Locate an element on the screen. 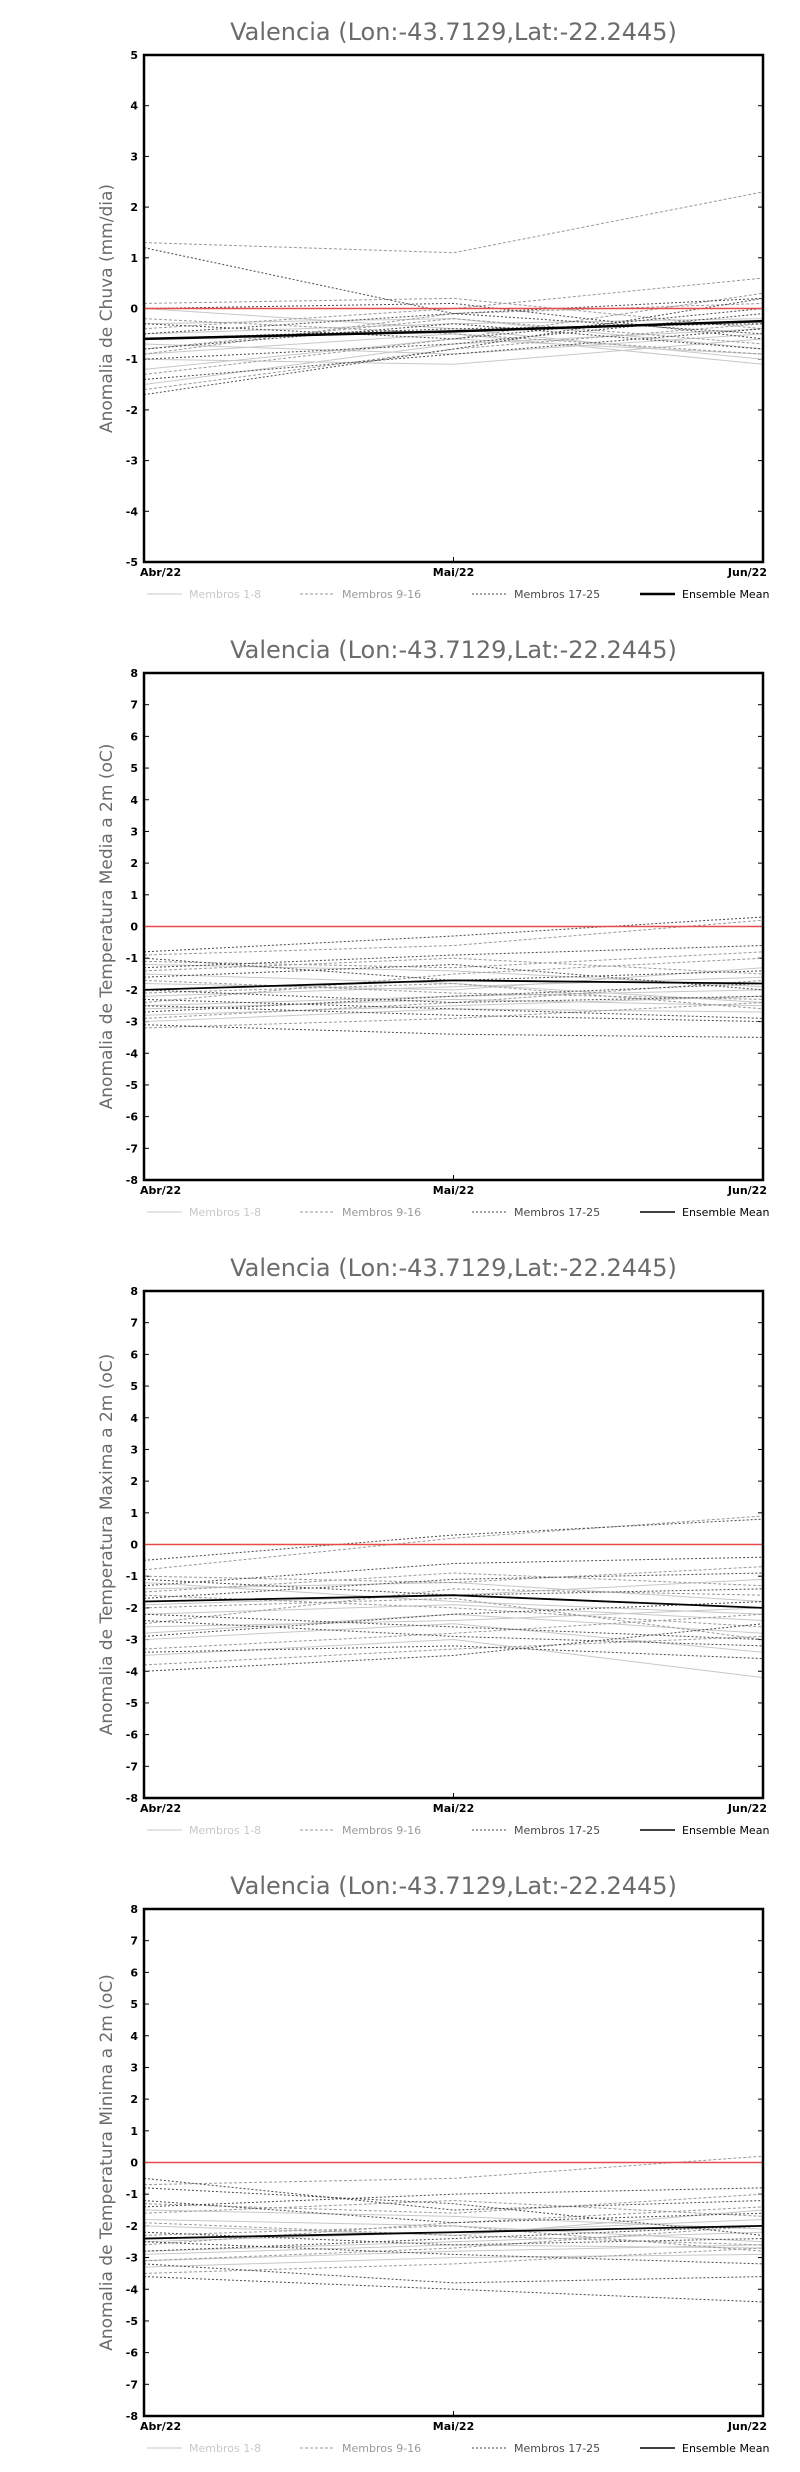 This screenshot has height=2472, width=800. y-tick-label: 7 is located at coordinates (134, 705).